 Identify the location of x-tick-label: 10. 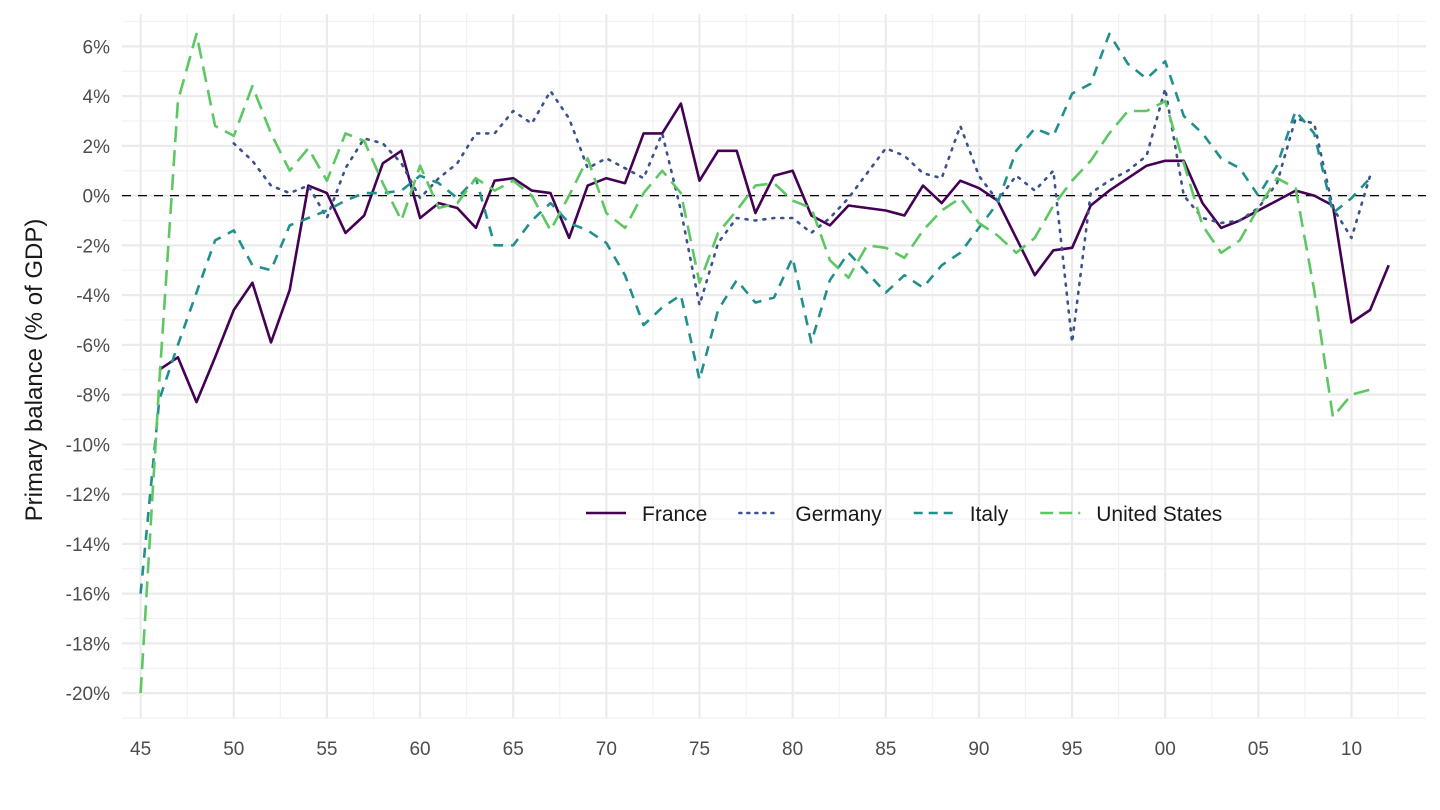
(1351, 749).